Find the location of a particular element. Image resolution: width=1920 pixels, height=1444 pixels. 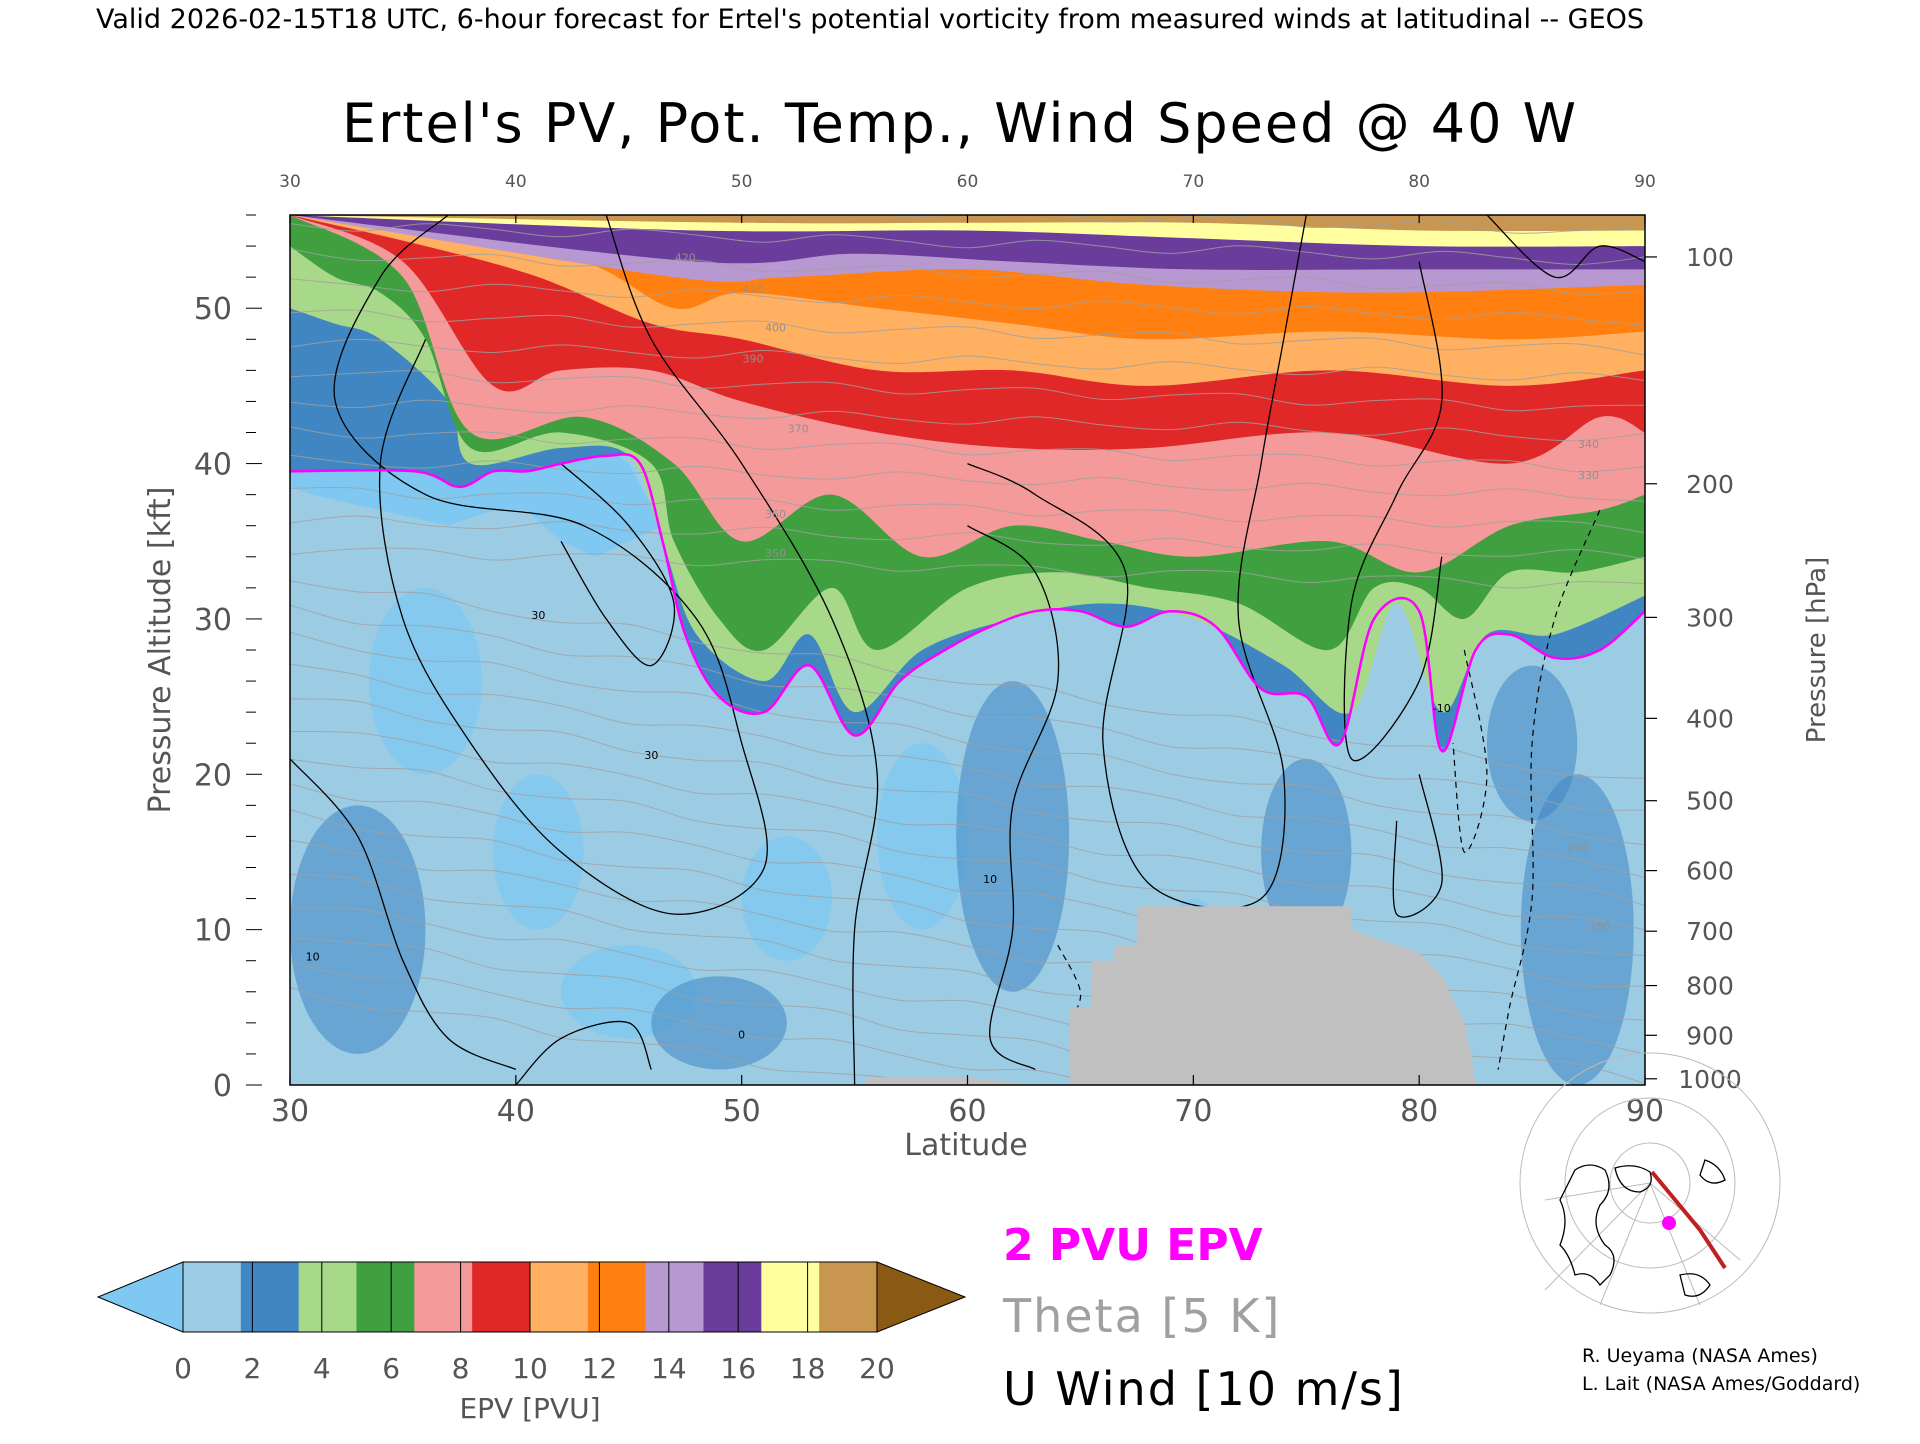

inset-marker is located at coordinates (1669, 1223).